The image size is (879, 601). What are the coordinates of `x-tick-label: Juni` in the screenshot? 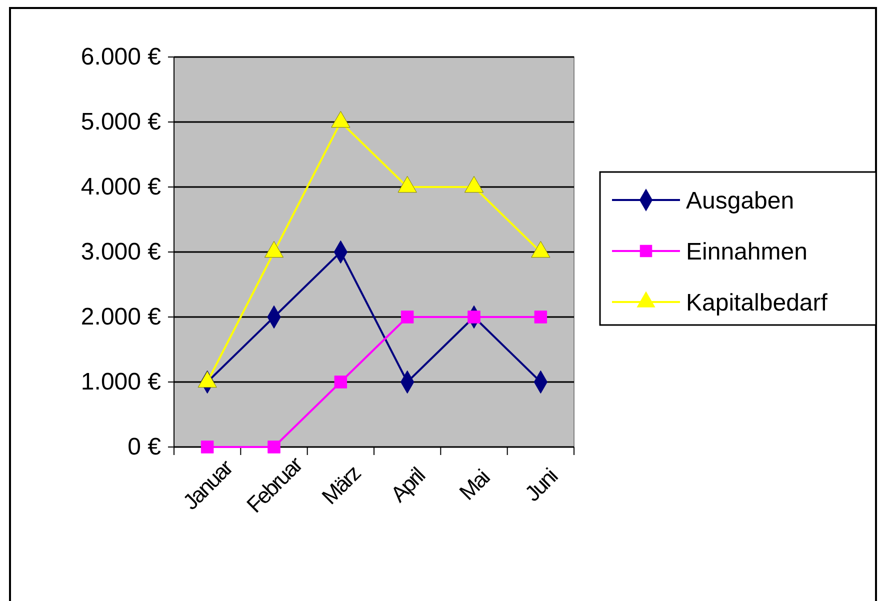 It's located at (541, 485).